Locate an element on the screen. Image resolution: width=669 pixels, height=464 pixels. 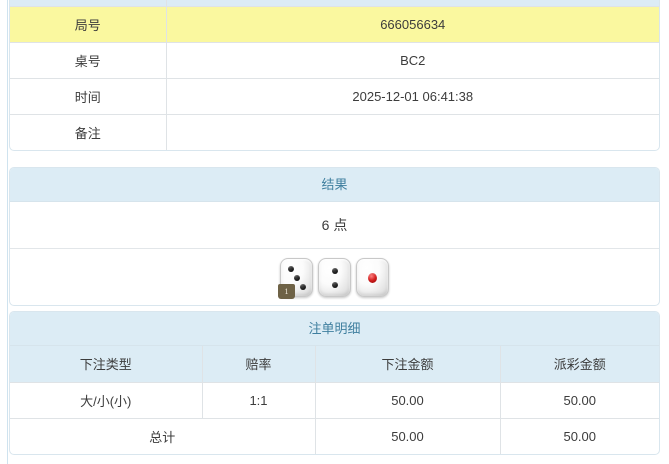
die-1: 1 is located at coordinates (295, 278).